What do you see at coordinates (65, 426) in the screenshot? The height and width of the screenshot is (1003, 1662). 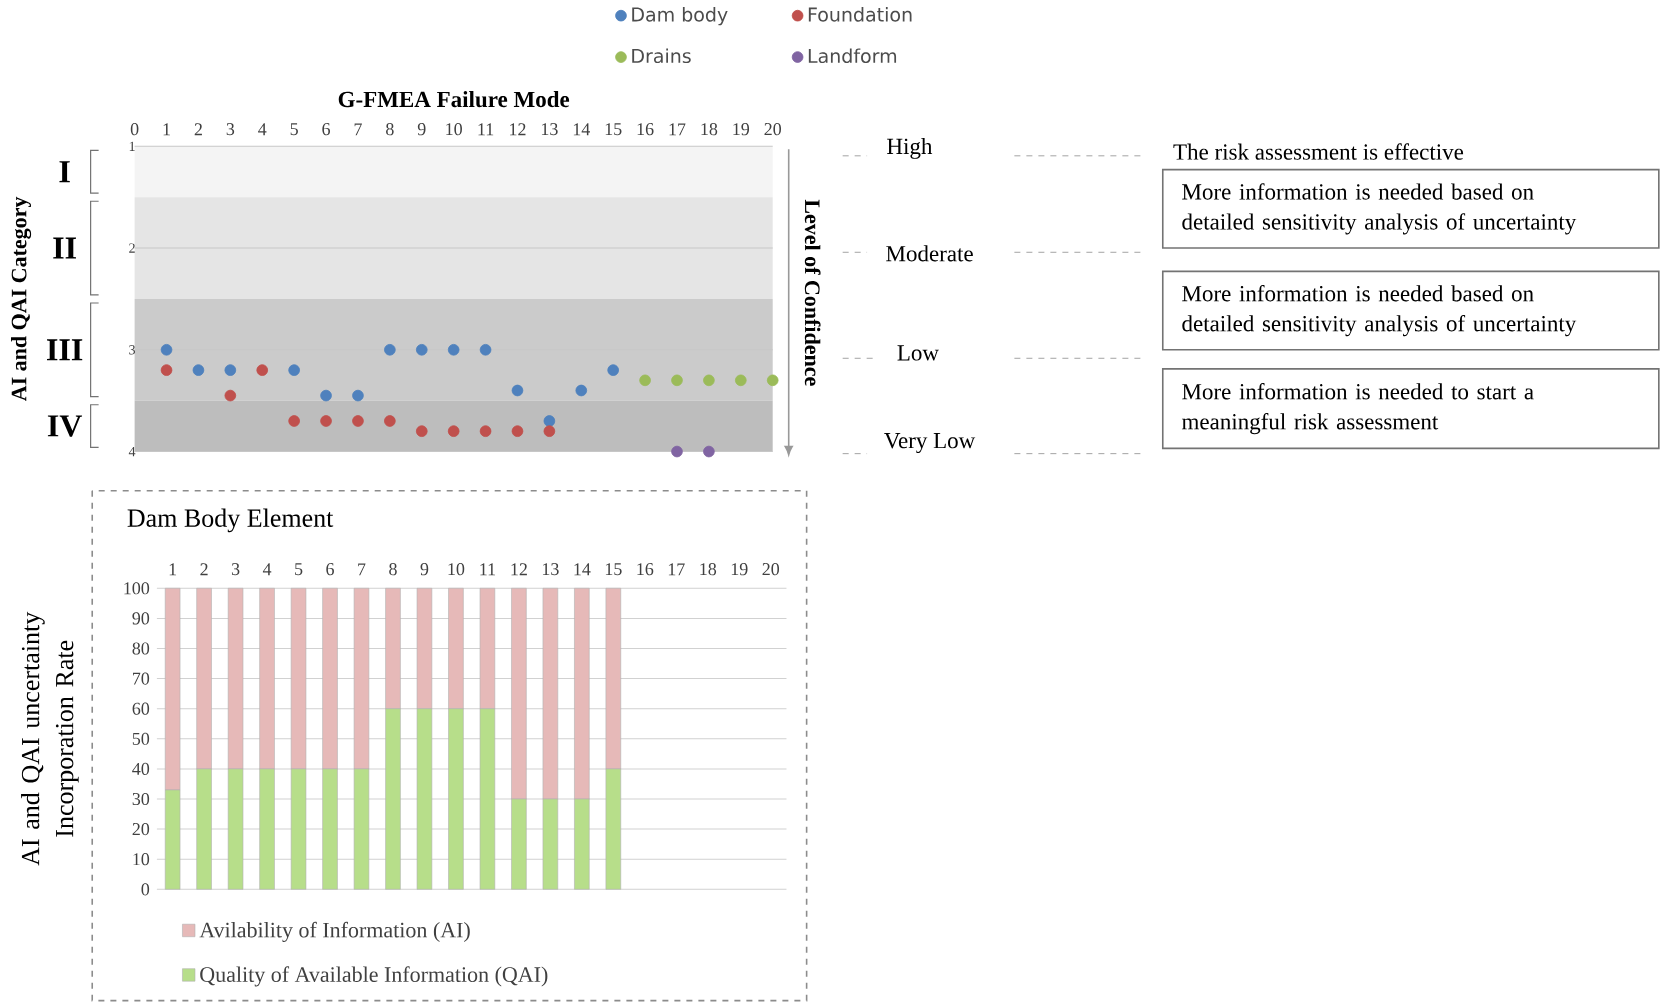 I see `band-label: IV` at bounding box center [65, 426].